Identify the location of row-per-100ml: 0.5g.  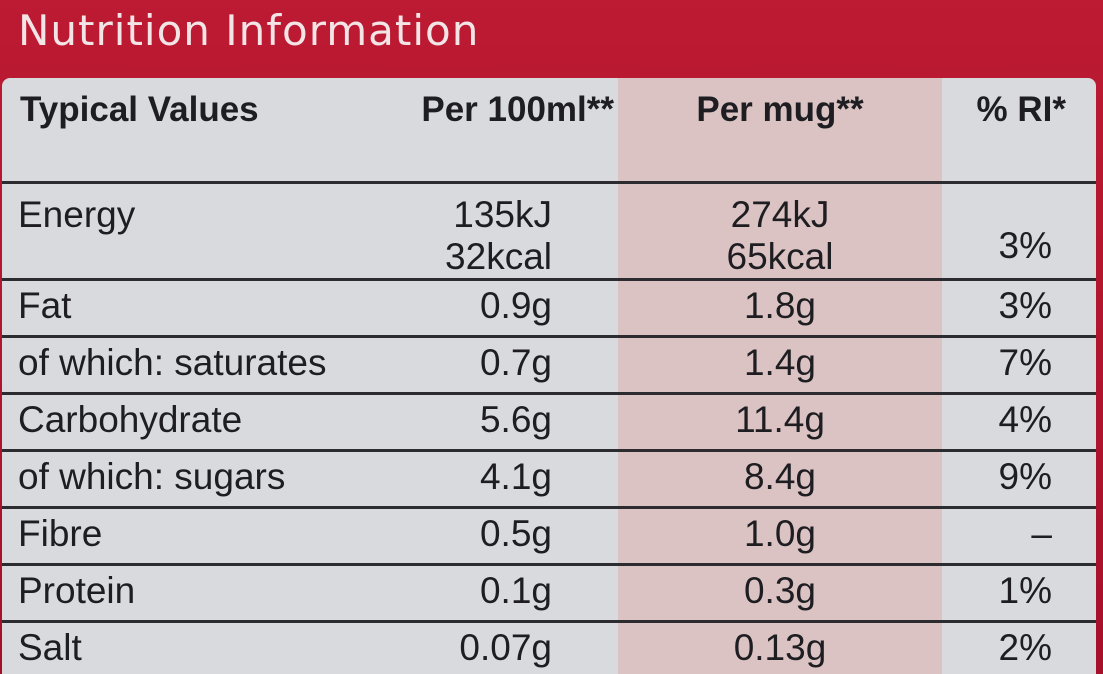
(515, 536).